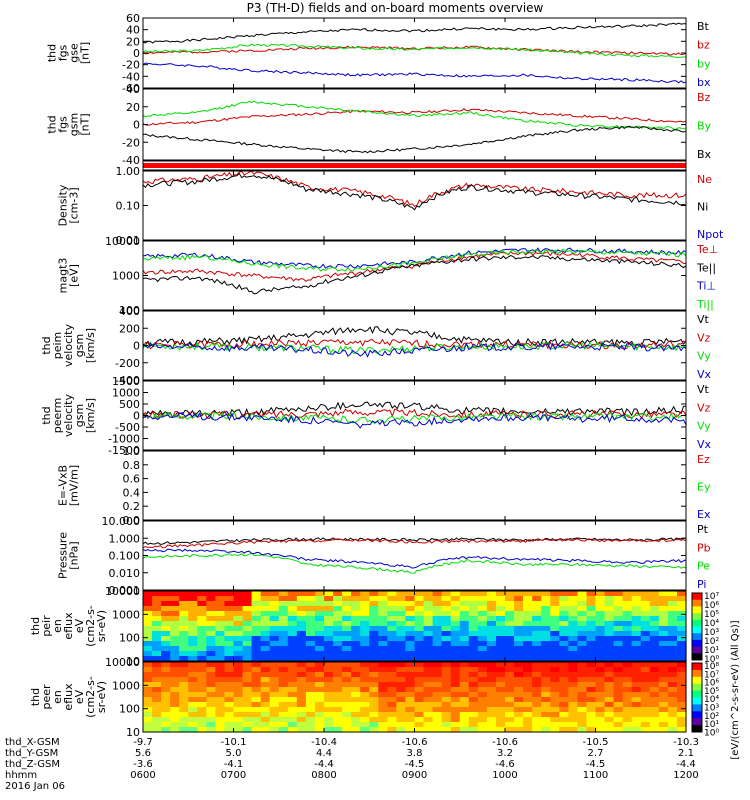  I want to click on y-tick-label: 10, so click(133, 732).